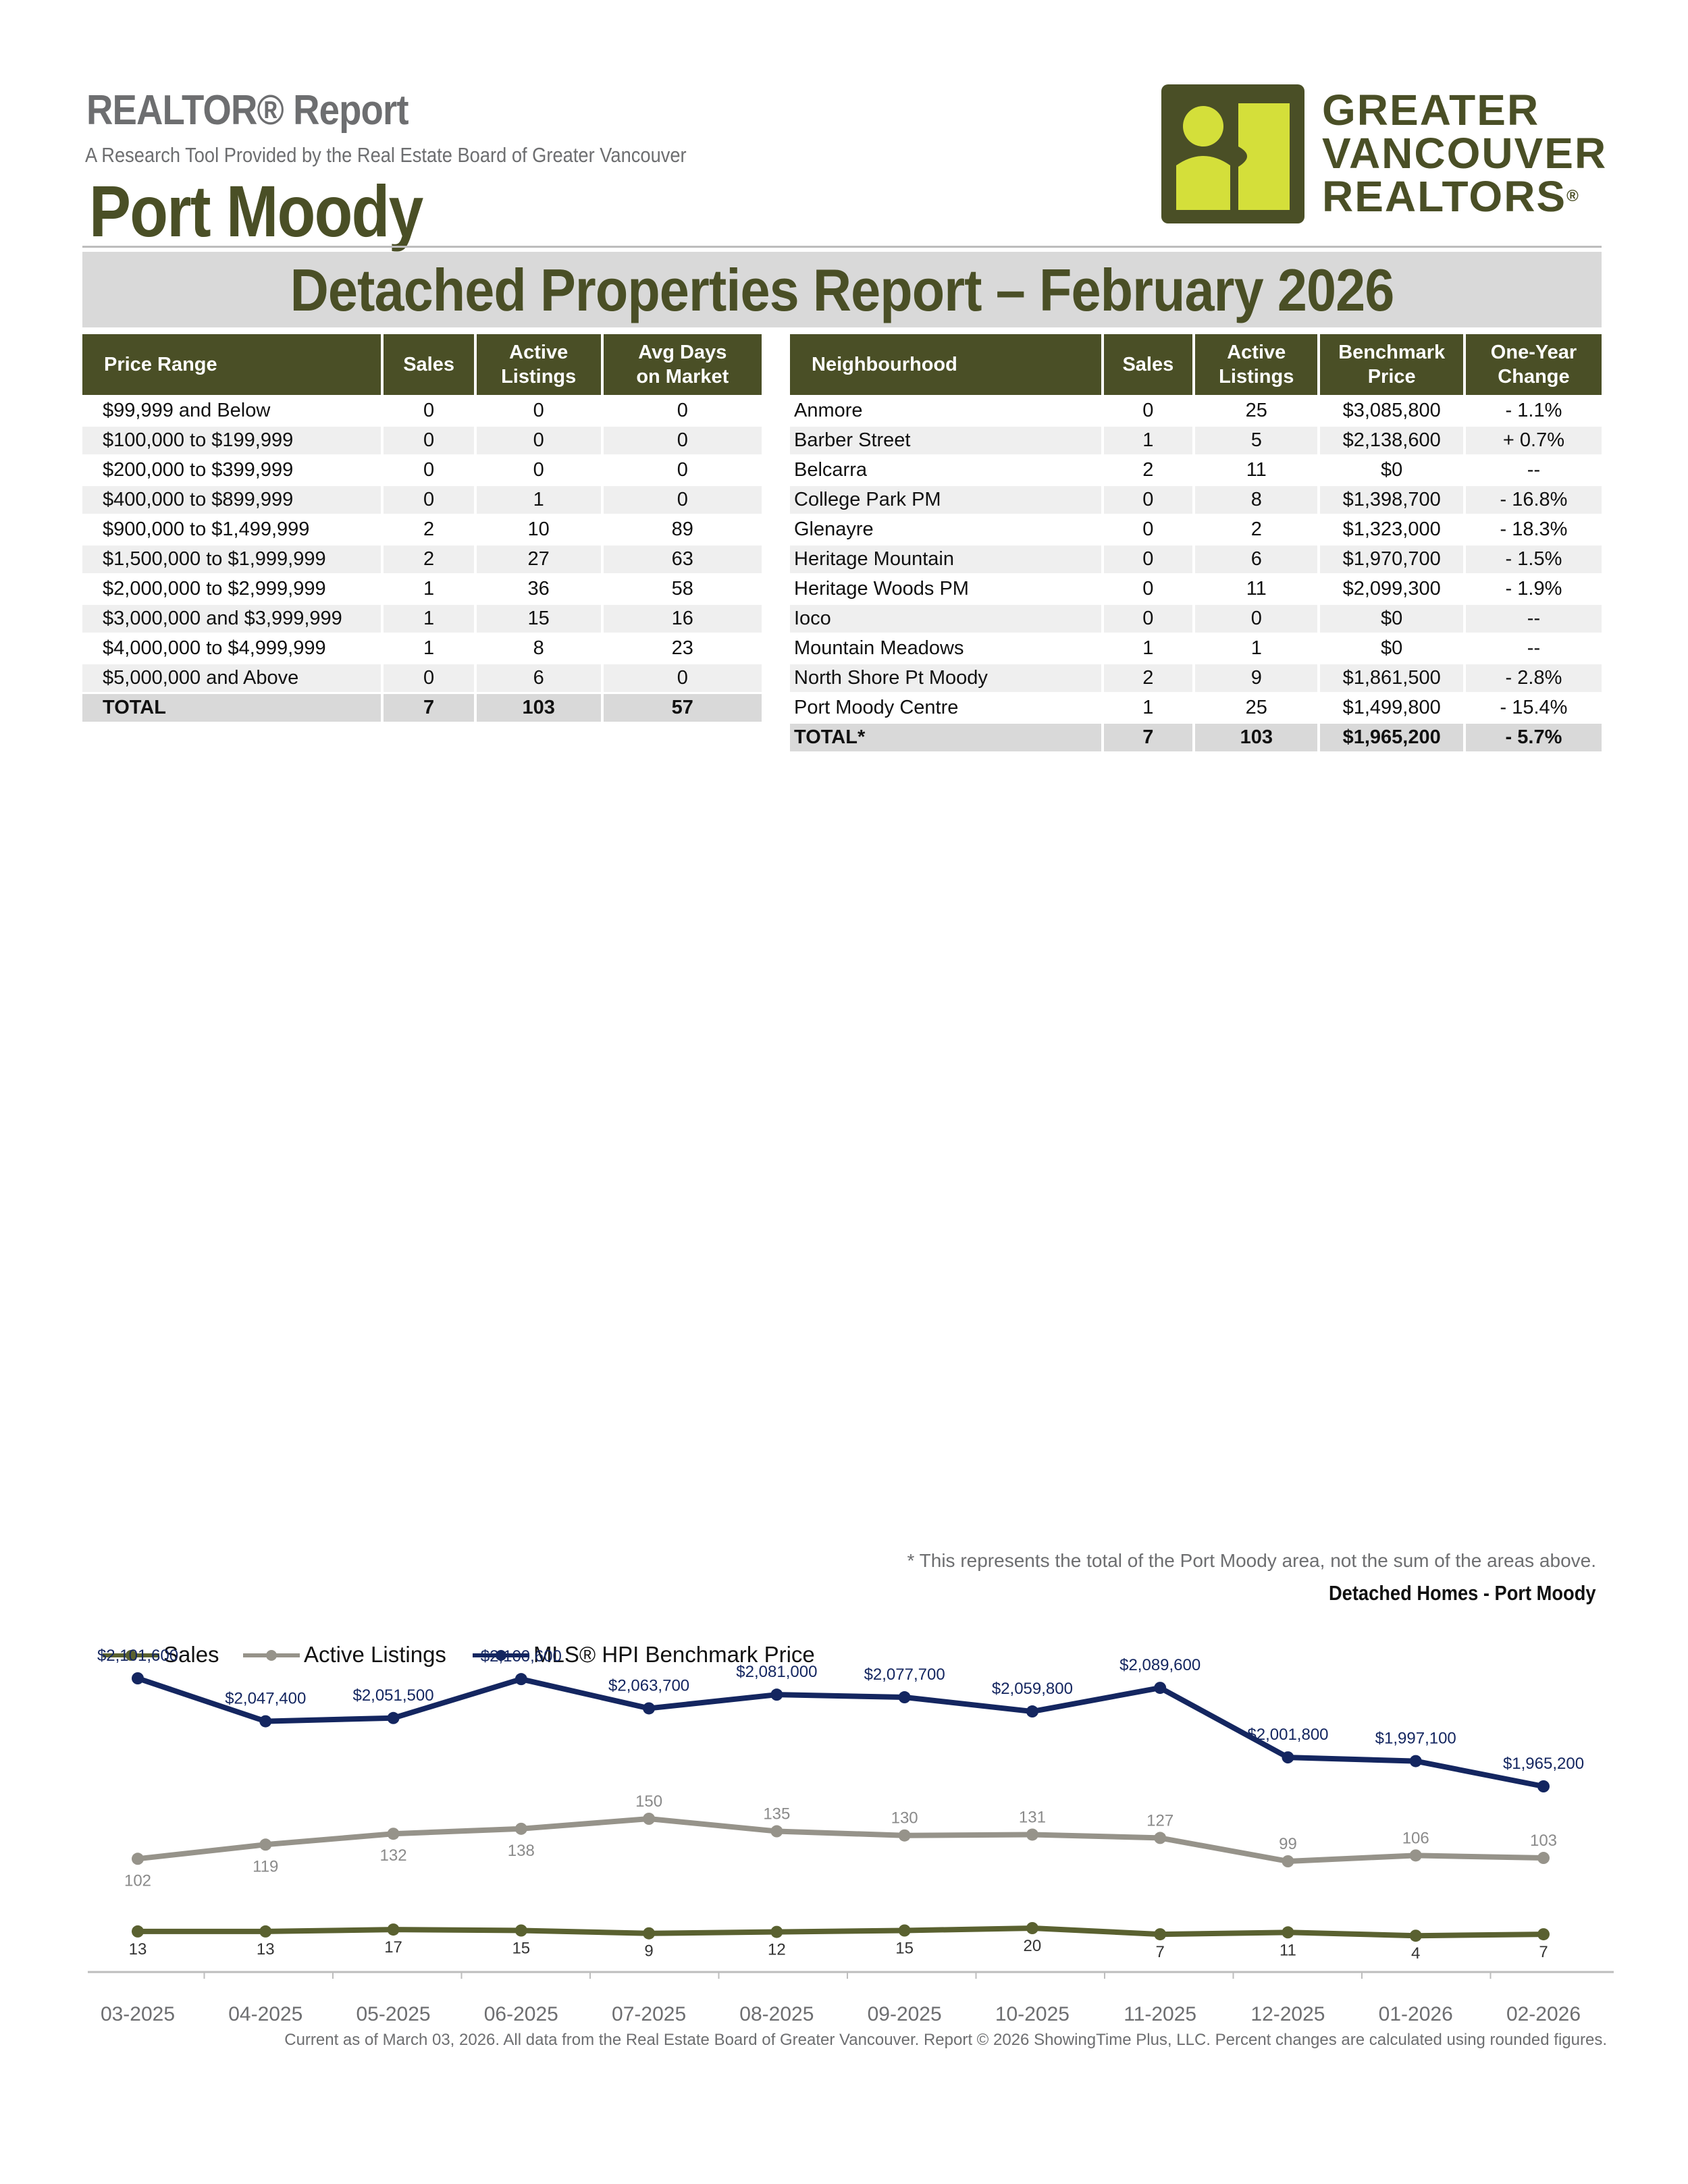  Describe the element at coordinates (1160, 1952) in the screenshot. I see `data-label: 7` at that location.